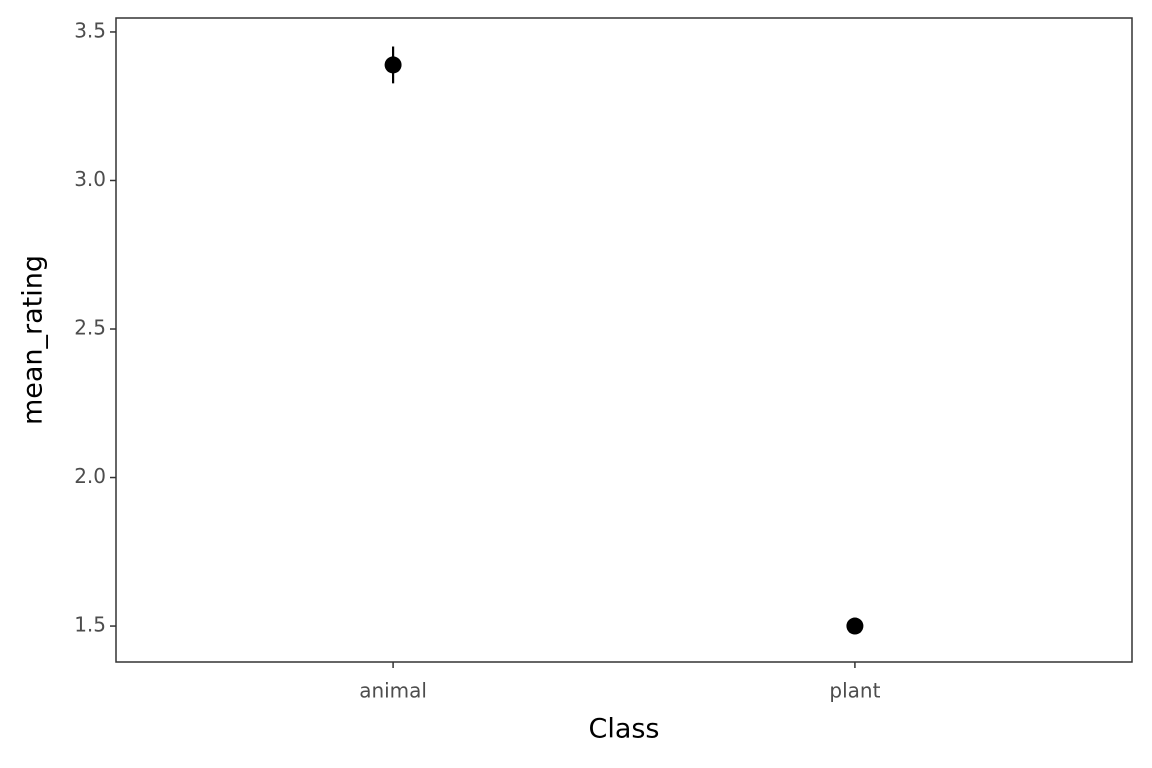 Image resolution: width=1152 pixels, height=768 pixels. Describe the element at coordinates (854, 691) in the screenshot. I see `x-tick-label: plant` at that location.